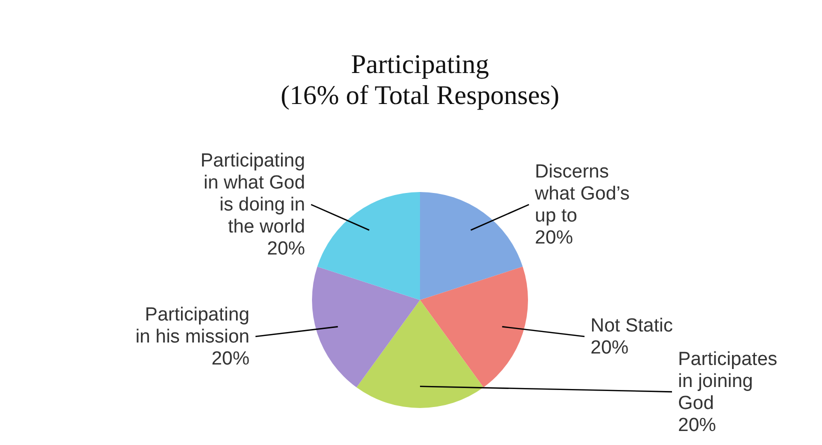 The width and height of the screenshot is (822, 445). Describe the element at coordinates (253, 194) in the screenshot. I see `slice-label: Participating in what God is doing in the world` at that location.